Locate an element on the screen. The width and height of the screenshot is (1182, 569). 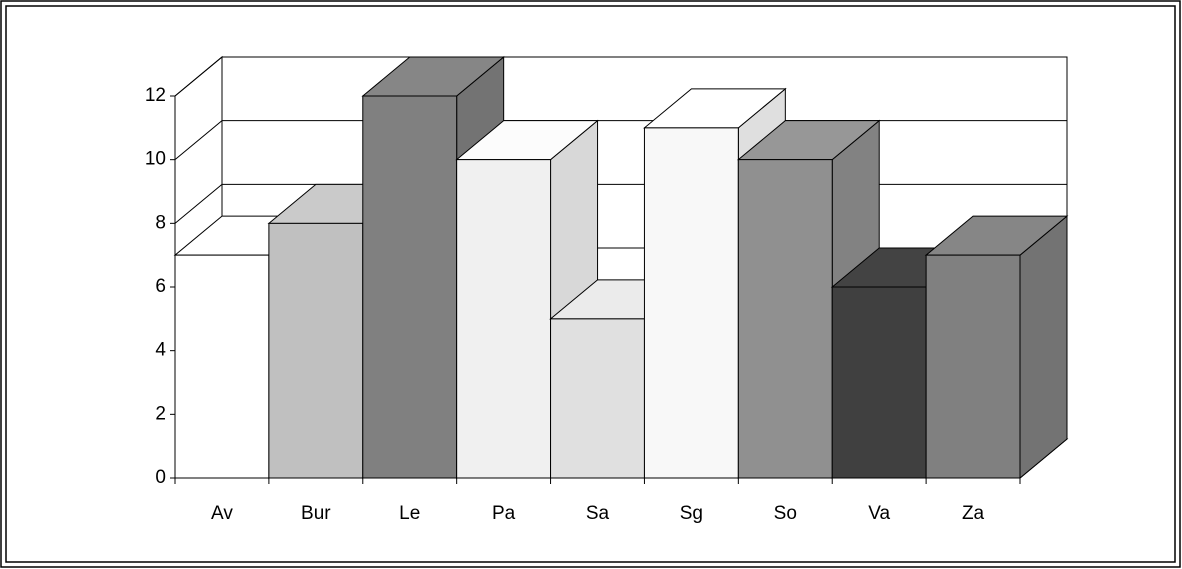
x-tick-label: Pa is located at coordinates (504, 513).